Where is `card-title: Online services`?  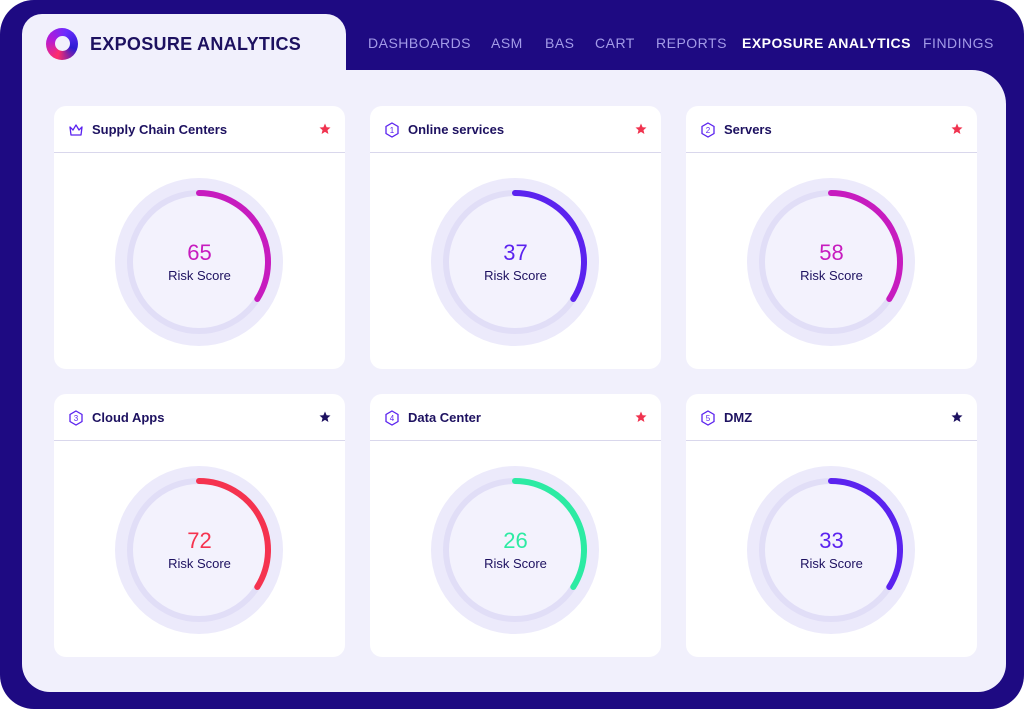 card-title: Online services is located at coordinates (456, 129).